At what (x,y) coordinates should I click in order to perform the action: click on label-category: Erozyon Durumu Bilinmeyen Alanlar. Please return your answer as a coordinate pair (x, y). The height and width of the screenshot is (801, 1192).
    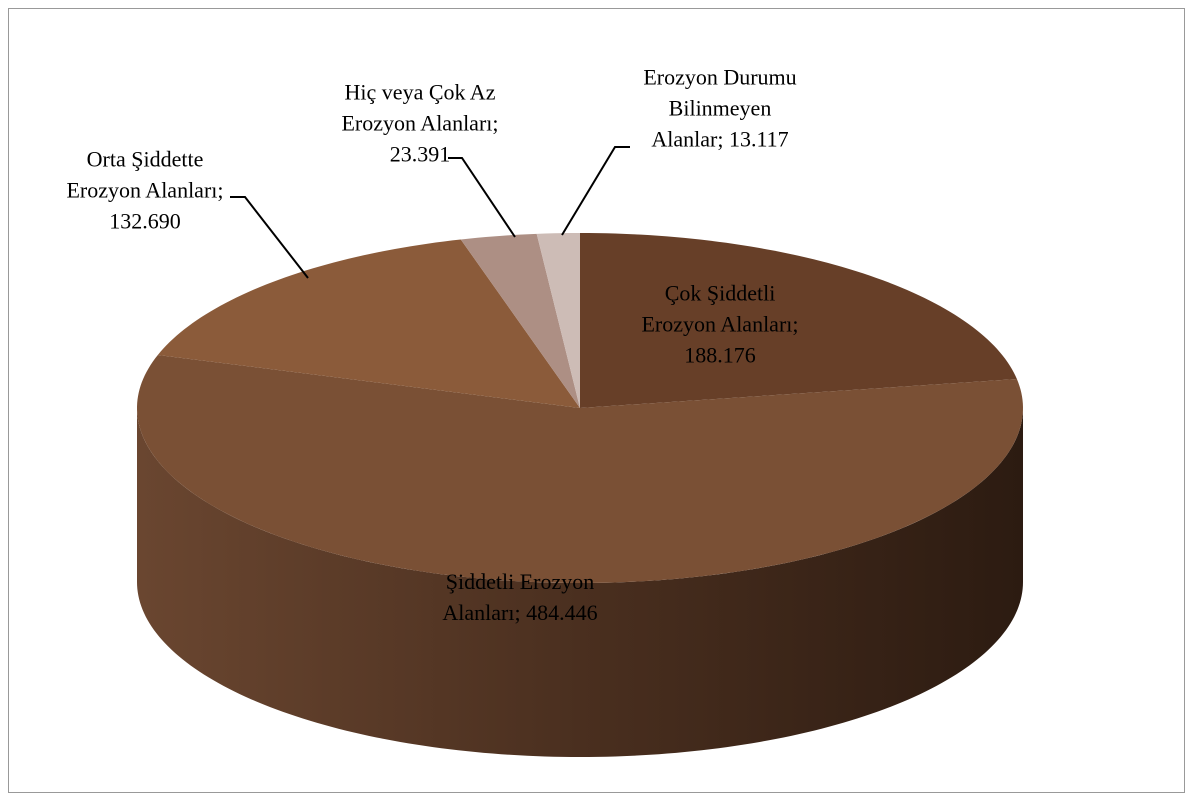
    Looking at the image, I should click on (720, 108).